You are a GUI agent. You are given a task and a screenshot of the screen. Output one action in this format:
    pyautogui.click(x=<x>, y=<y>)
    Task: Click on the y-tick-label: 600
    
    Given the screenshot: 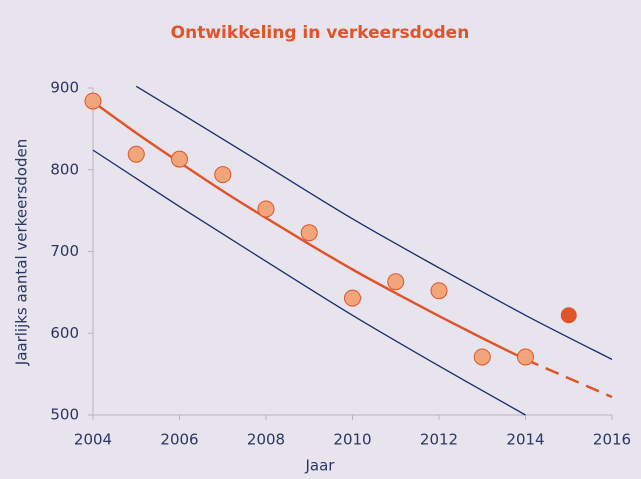 What is the action you would take?
    pyautogui.click(x=64, y=333)
    